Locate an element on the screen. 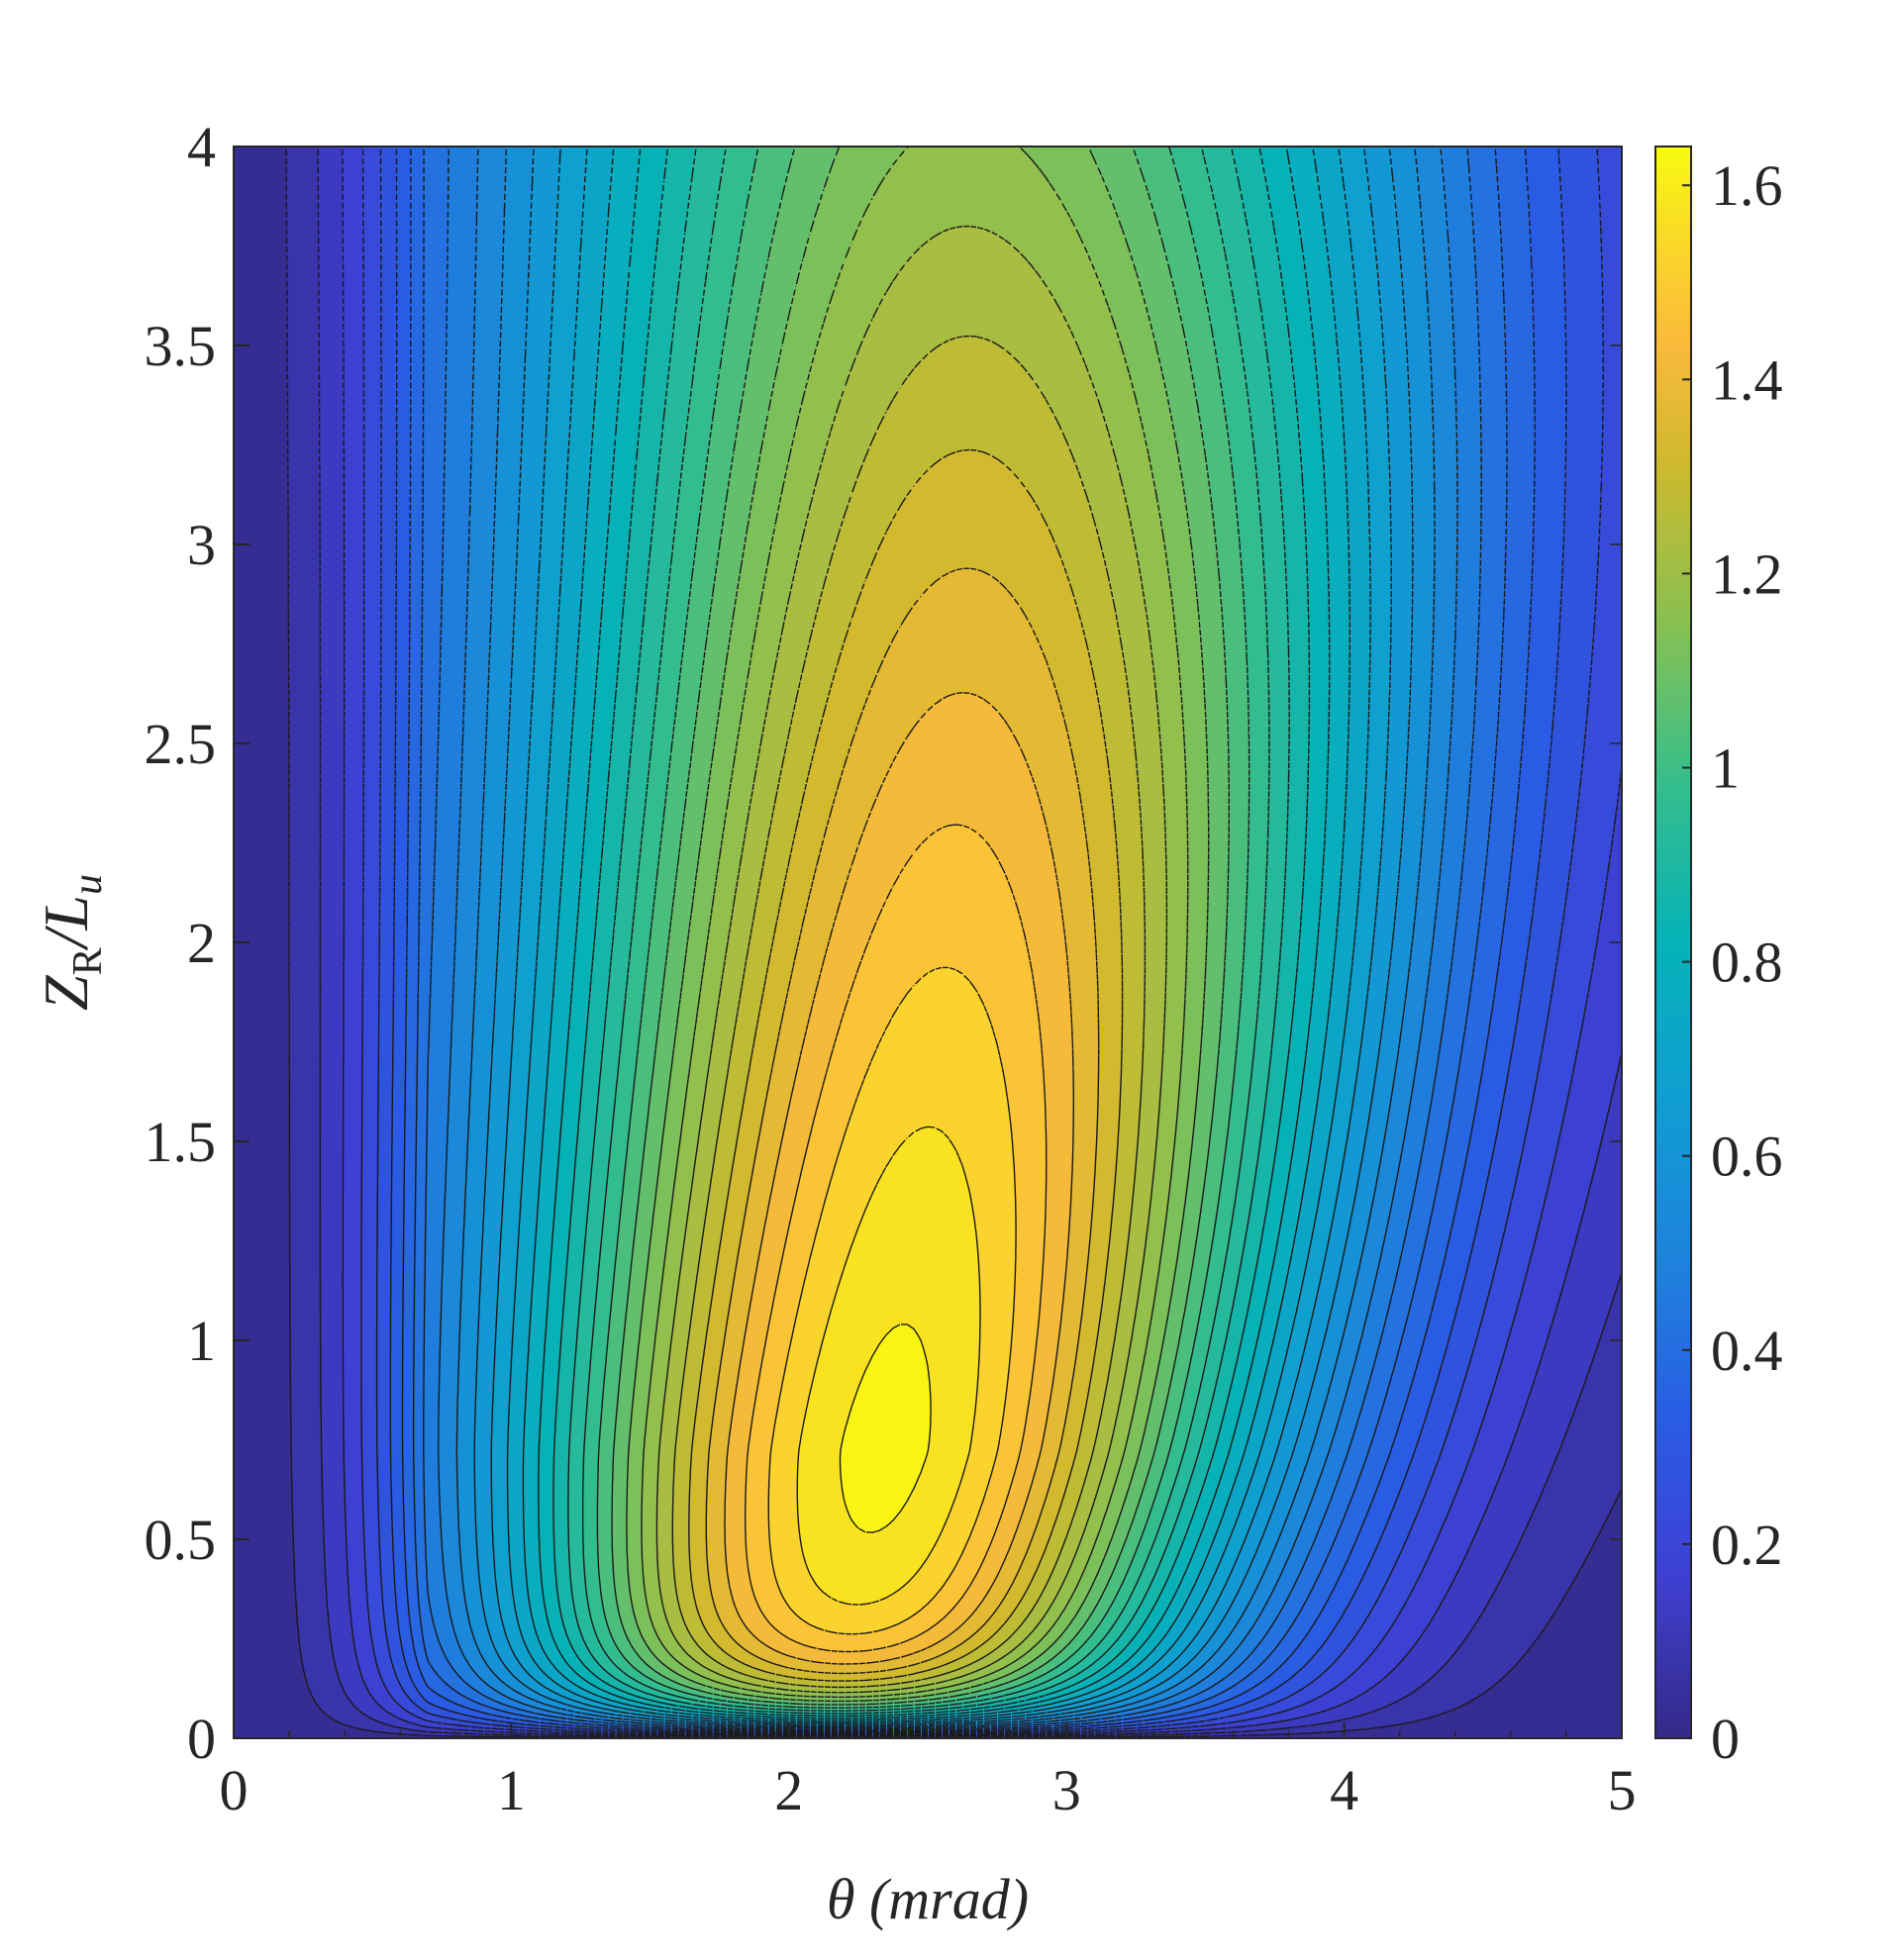  y-axis-label: ZR/Lu is located at coordinates (71, 942).